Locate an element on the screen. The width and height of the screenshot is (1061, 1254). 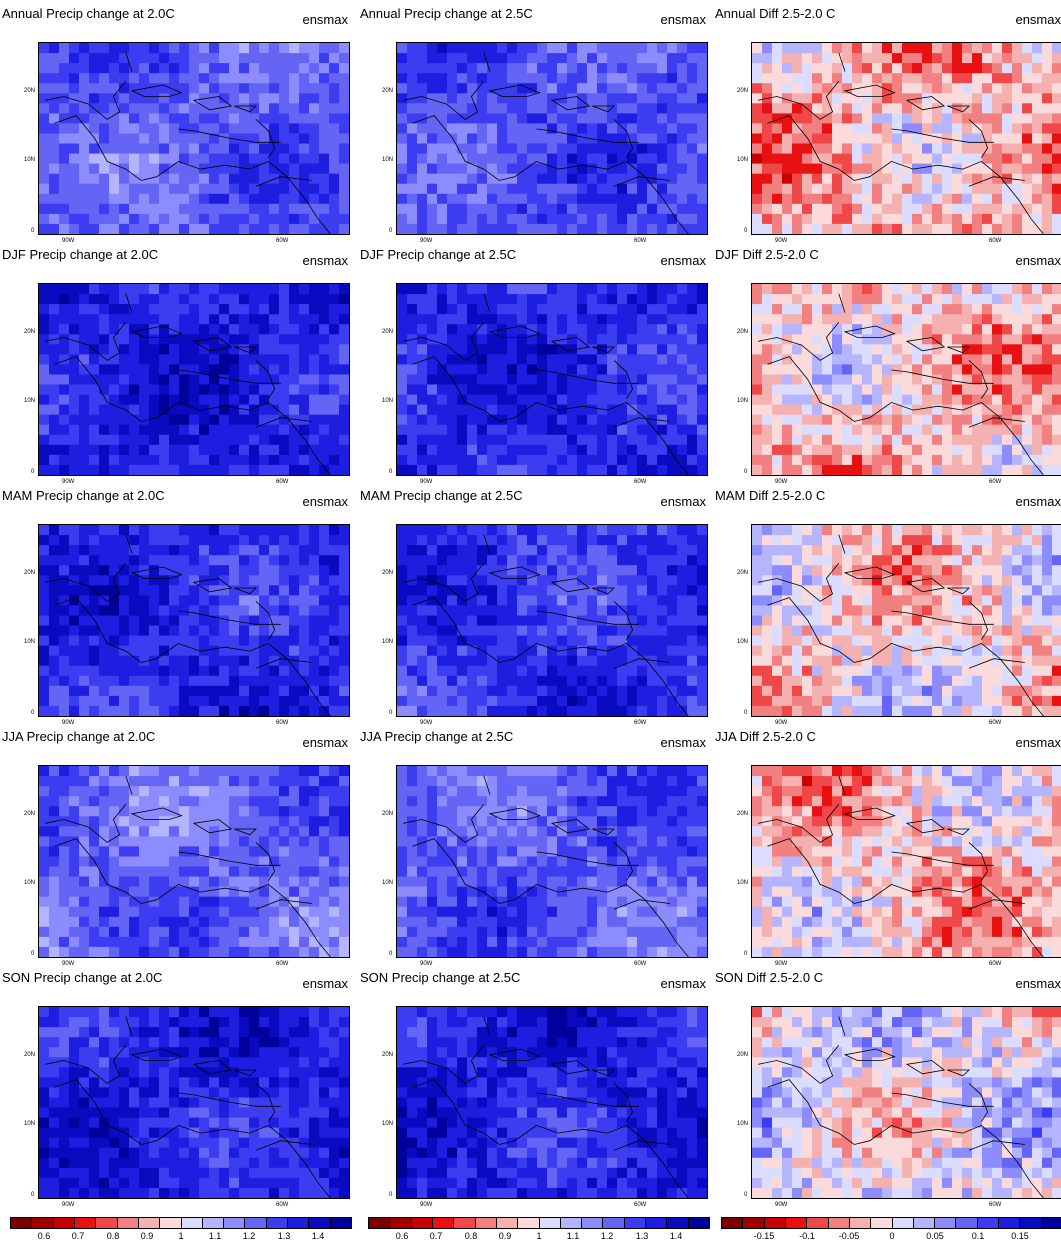
map-panel: SON Diff 2.5-2.0 C ensmax 20N 10N 0 90W 60W is located at coordinates (887, 1090).